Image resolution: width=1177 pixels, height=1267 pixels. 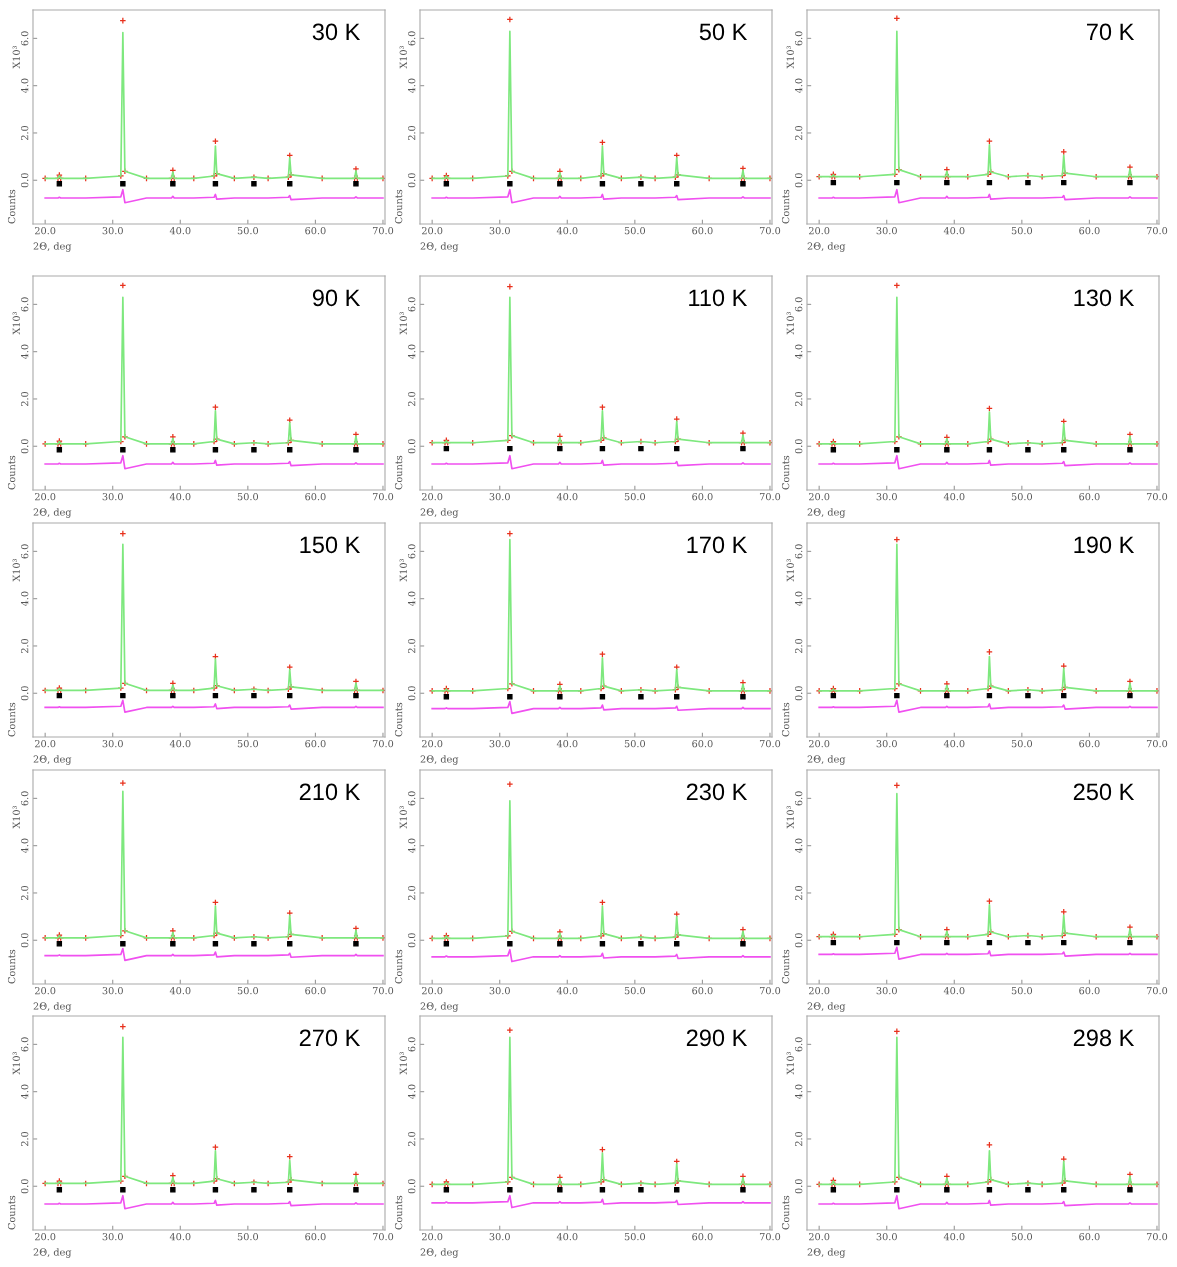 What do you see at coordinates (717, 1038) in the screenshot?
I see `chart-title: 290 K` at bounding box center [717, 1038].